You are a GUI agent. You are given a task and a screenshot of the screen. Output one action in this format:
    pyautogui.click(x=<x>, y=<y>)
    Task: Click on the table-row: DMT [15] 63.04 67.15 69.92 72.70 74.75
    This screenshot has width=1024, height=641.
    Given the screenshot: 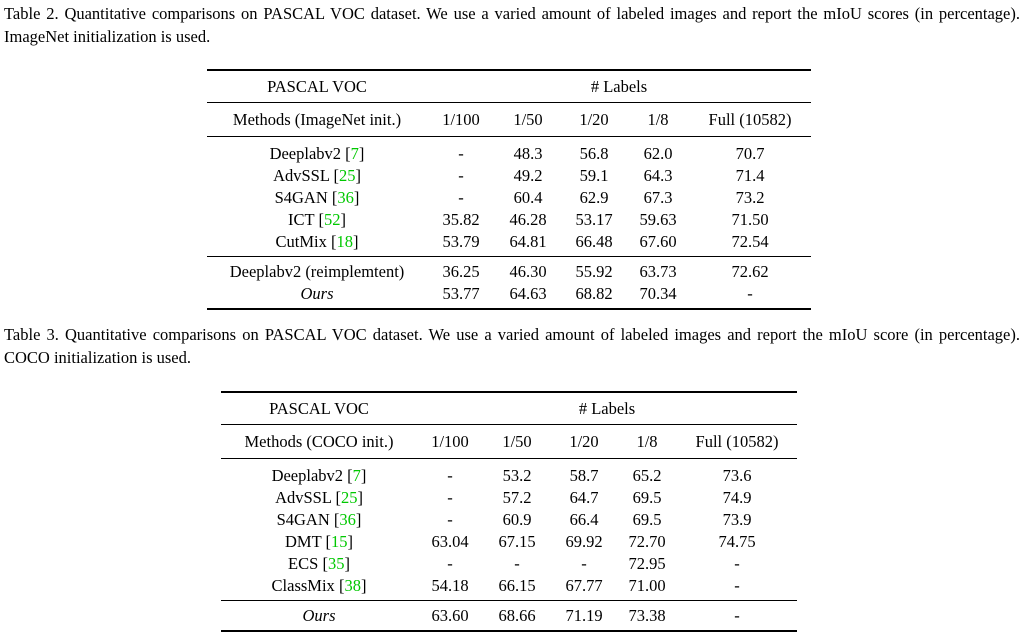 What is the action you would take?
    pyautogui.click(x=509, y=542)
    